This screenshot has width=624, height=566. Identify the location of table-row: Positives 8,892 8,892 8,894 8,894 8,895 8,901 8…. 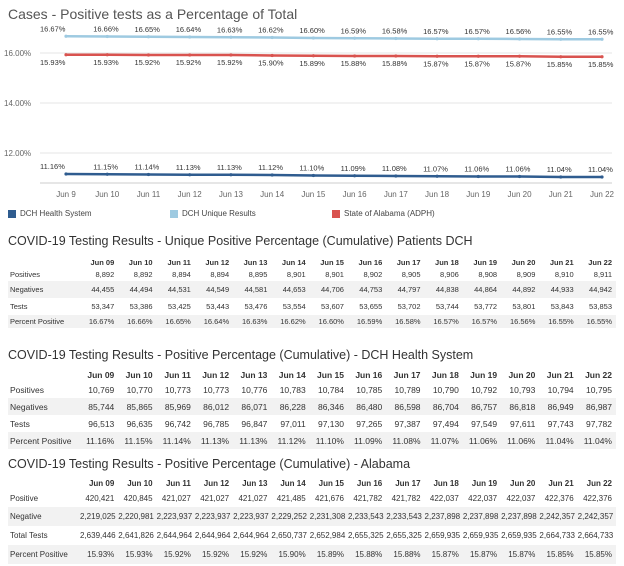
(312, 274).